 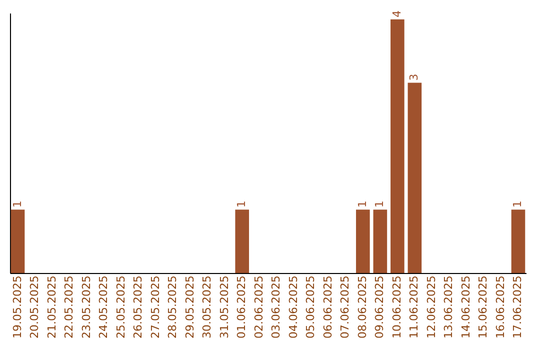 What do you see at coordinates (379, 307) in the screenshot?
I see `x-tick-label: 09.06.2025` at bounding box center [379, 307].